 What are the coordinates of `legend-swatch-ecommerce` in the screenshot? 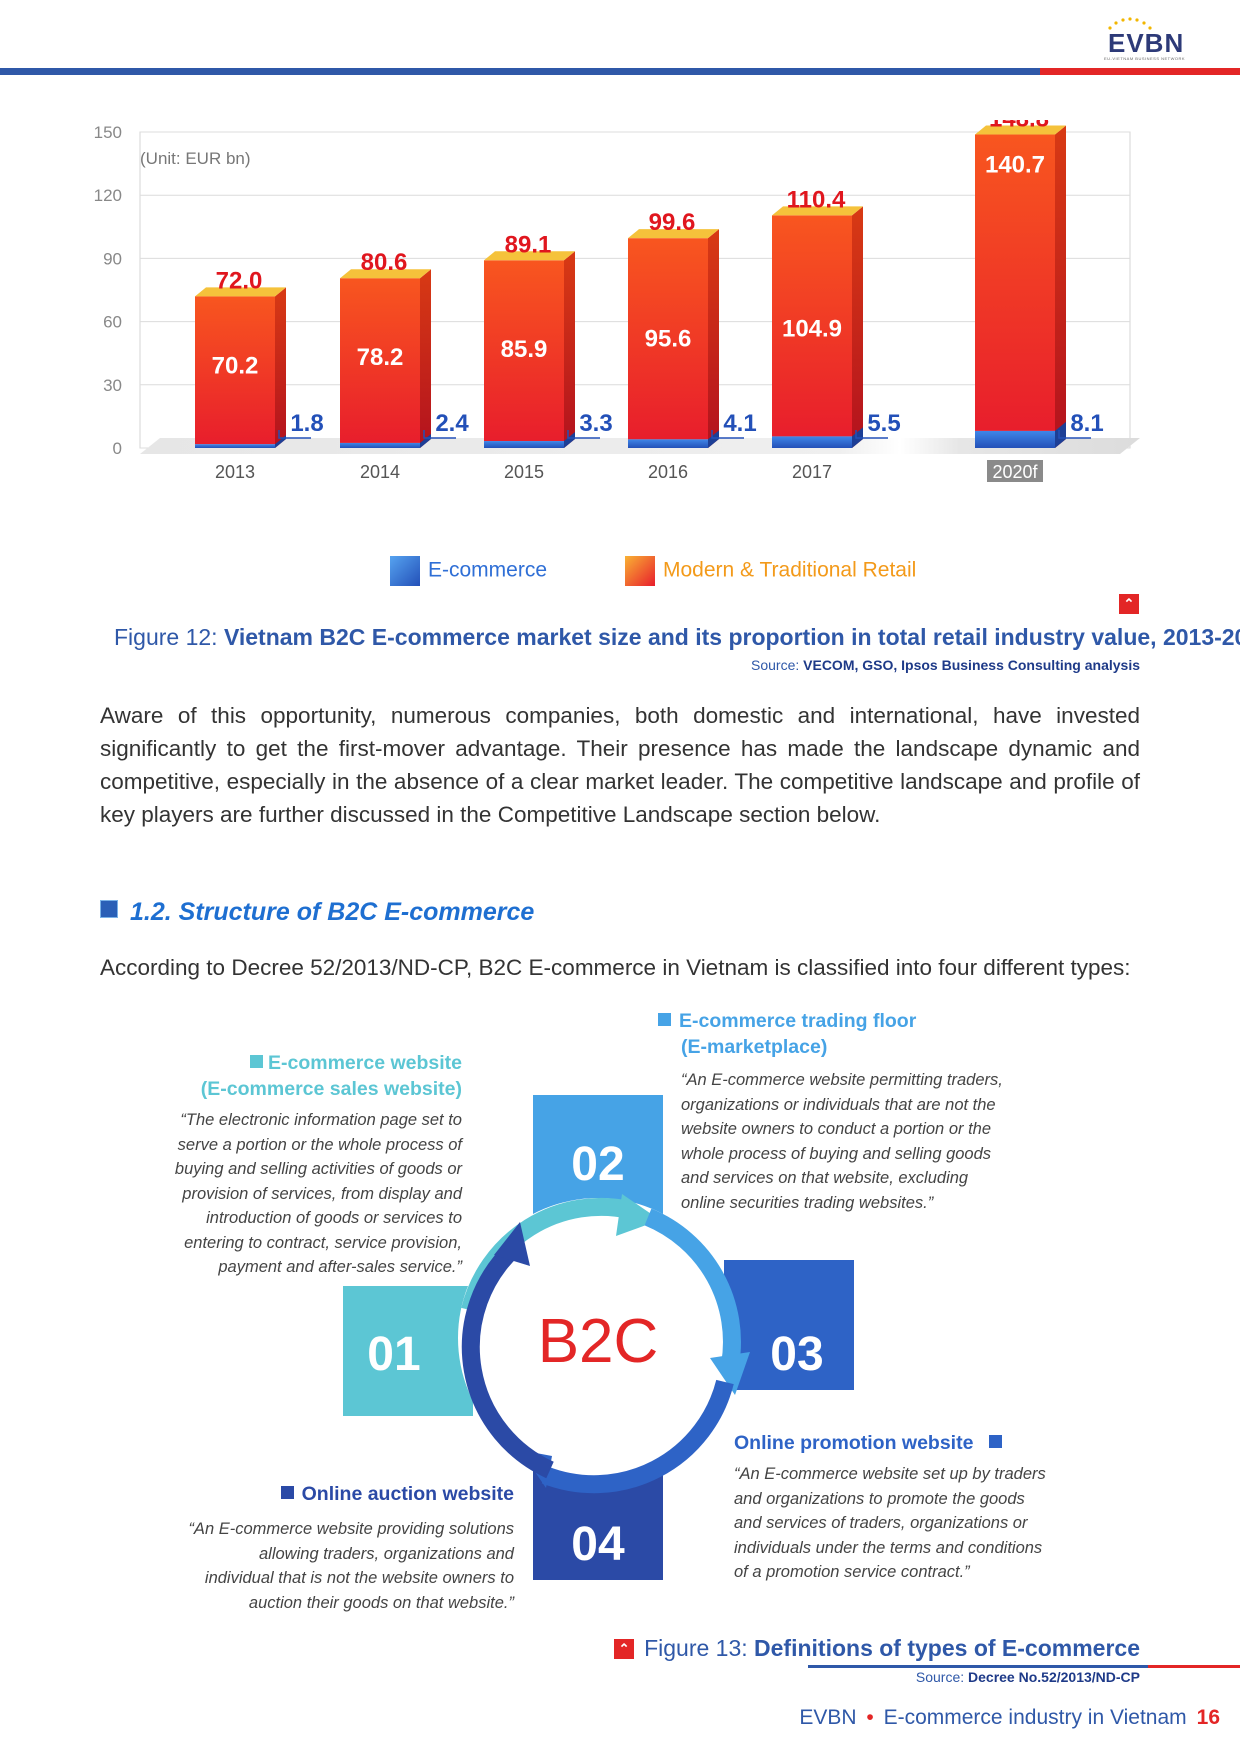 It's located at (405, 571).